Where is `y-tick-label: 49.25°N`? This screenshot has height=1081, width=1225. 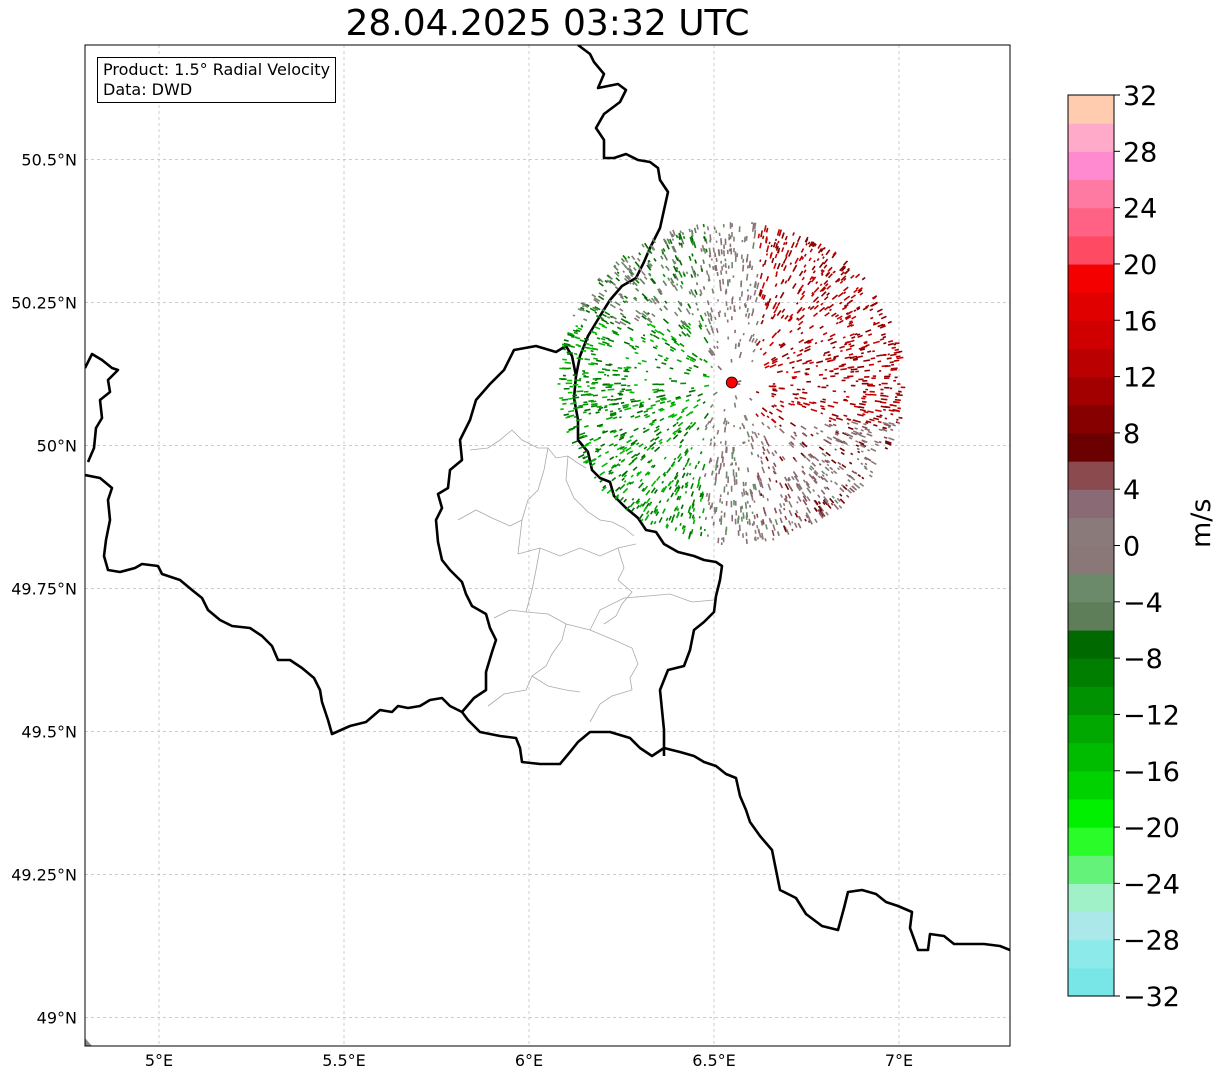 y-tick-label: 49.25°N is located at coordinates (44, 874).